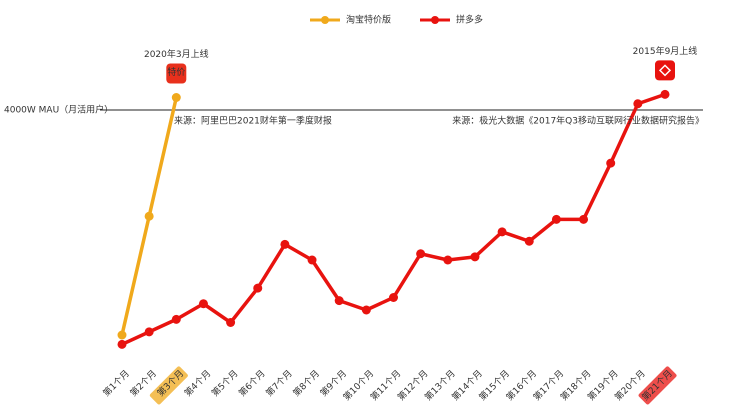 The width and height of the screenshot is (750, 418). What do you see at coordinates (253, 121) in the screenshot?
I see `source-note: 来源：阿里巴巴2021财年第一季度财报` at bounding box center [253, 121].